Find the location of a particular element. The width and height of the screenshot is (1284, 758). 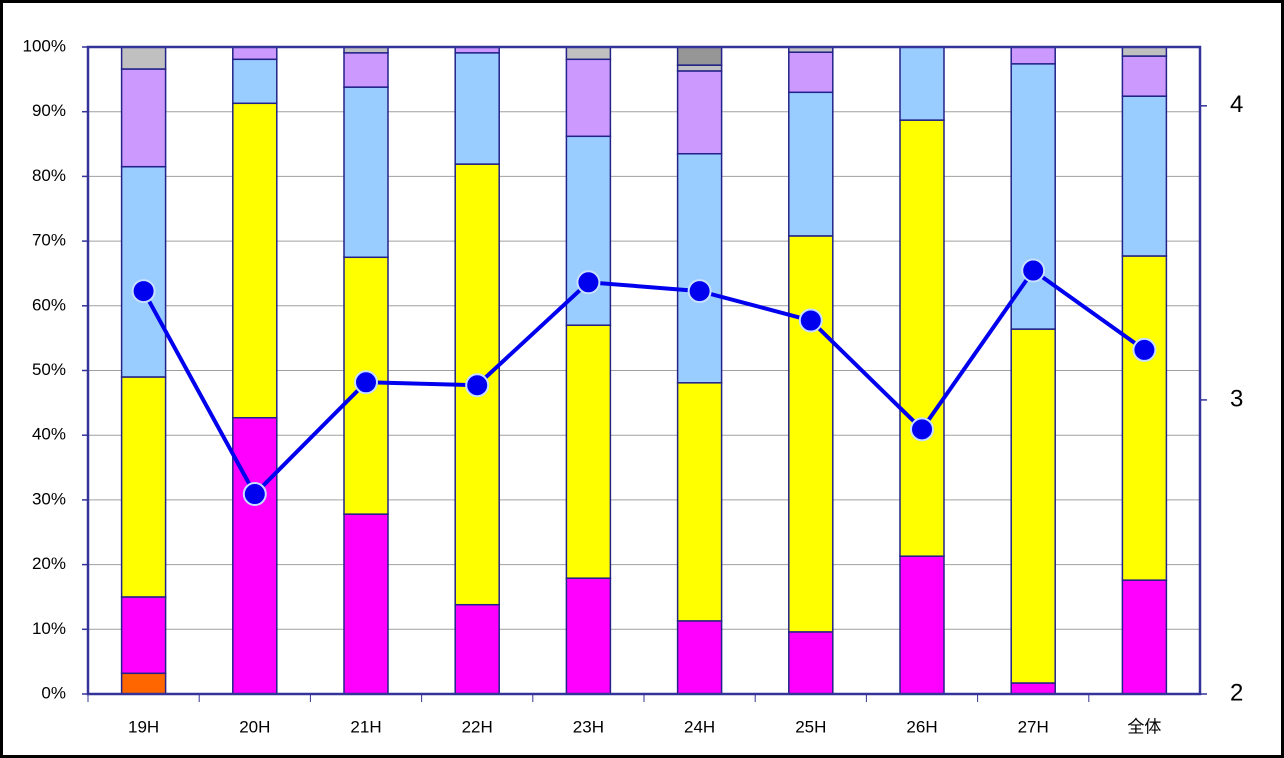

y2-tick-label: 2 is located at coordinates (1236, 692).